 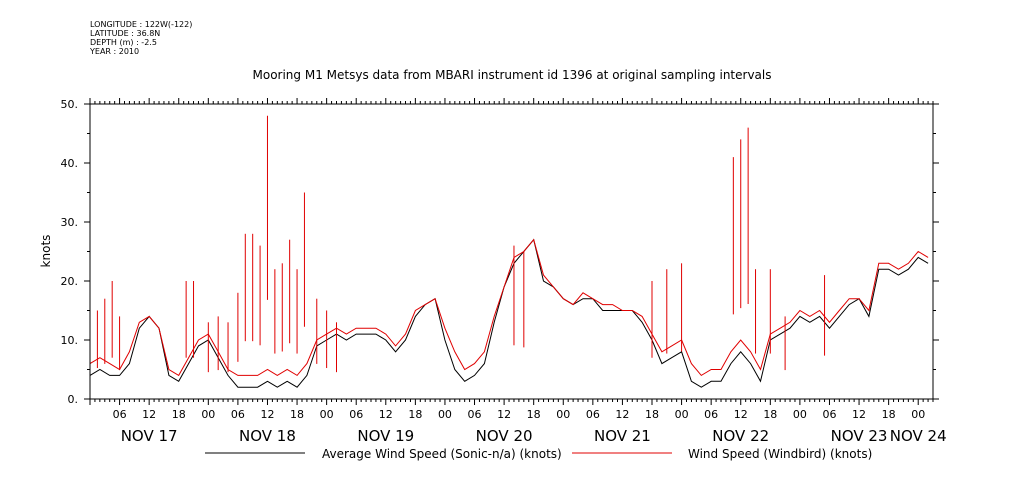 What do you see at coordinates (918, 436) in the screenshot?
I see `x-date-label: NOV 24` at bounding box center [918, 436].